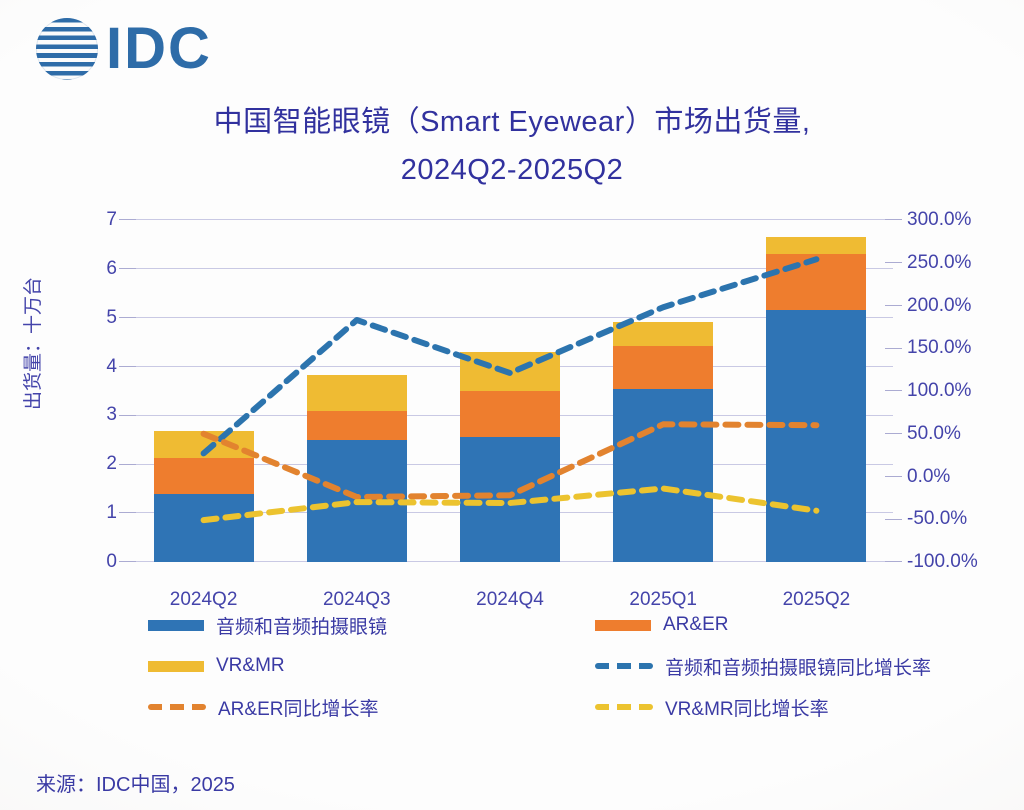 Image resolution: width=1024 pixels, height=810 pixels. What do you see at coordinates (939, 390) in the screenshot?
I see `right-axis-label: 100.0%` at bounding box center [939, 390].